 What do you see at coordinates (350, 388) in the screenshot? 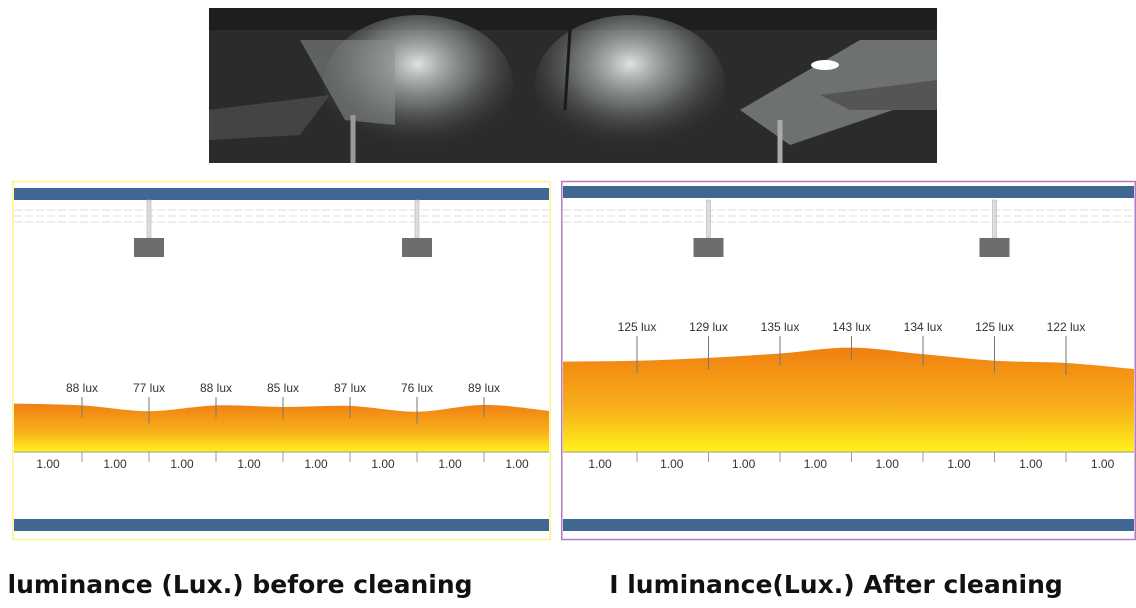
I see `lux-label: 87 lux` at bounding box center [350, 388].